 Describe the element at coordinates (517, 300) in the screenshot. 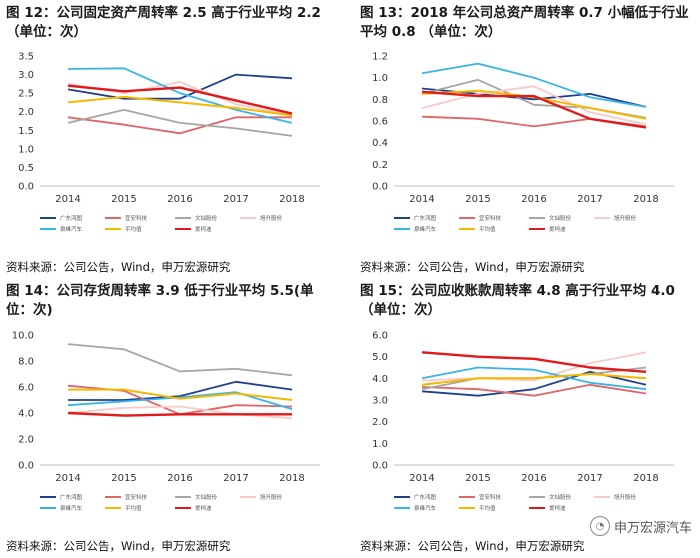

I see `figure-title: 图 15：公司应收账款周转率 4.8 高于行业平均 4.0 （单位：次）` at that location.